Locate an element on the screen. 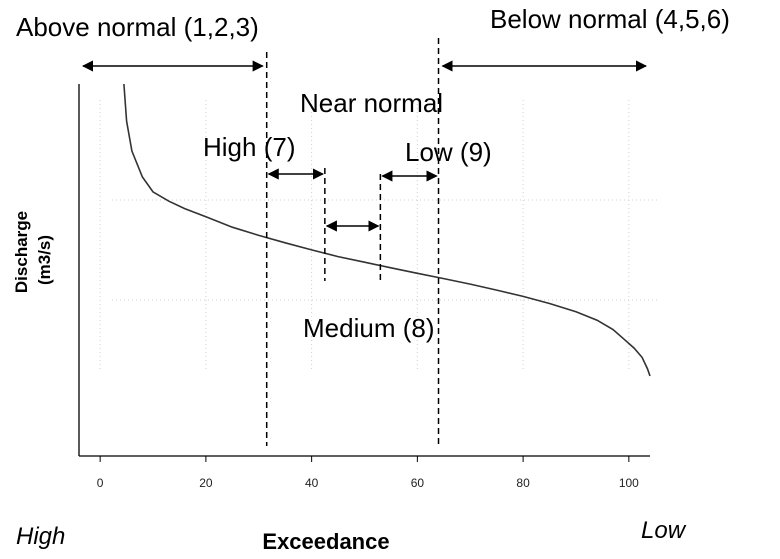  x-tick-label: 60 is located at coordinates (418, 483).